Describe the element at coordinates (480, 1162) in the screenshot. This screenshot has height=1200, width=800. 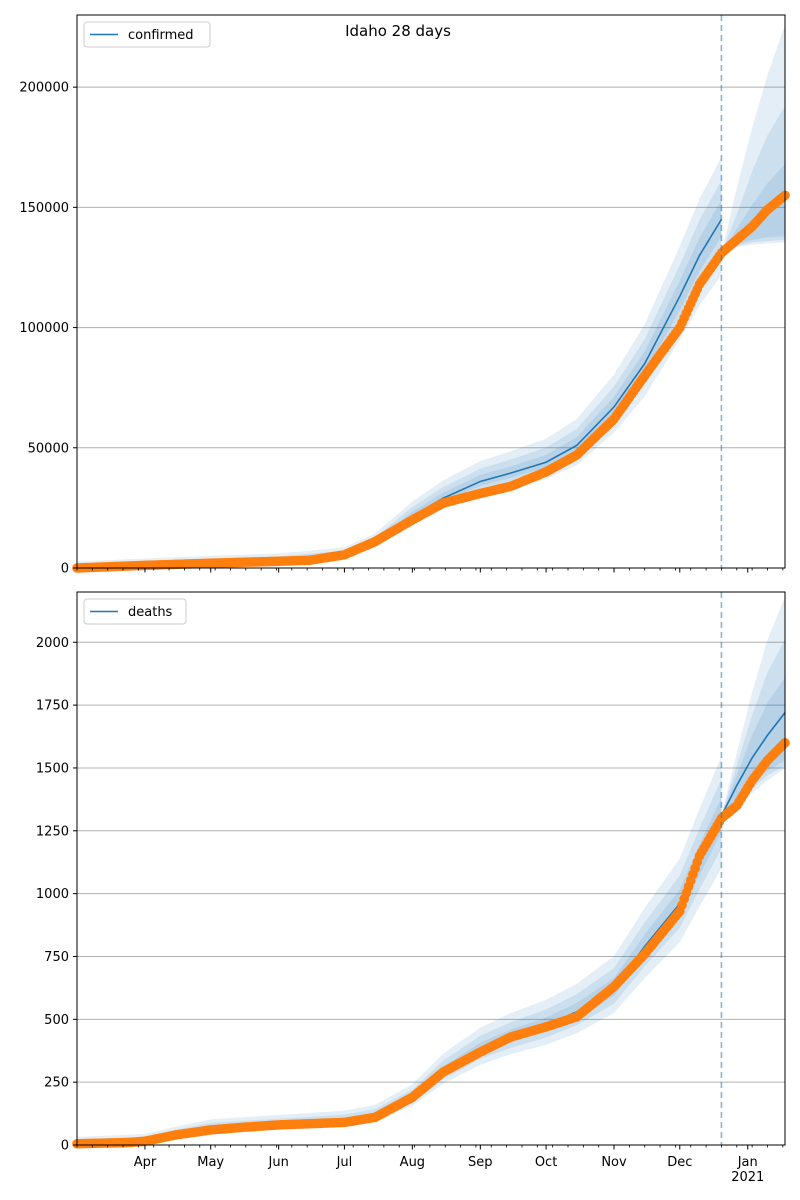
I see `x-tick-label: Sep` at that location.